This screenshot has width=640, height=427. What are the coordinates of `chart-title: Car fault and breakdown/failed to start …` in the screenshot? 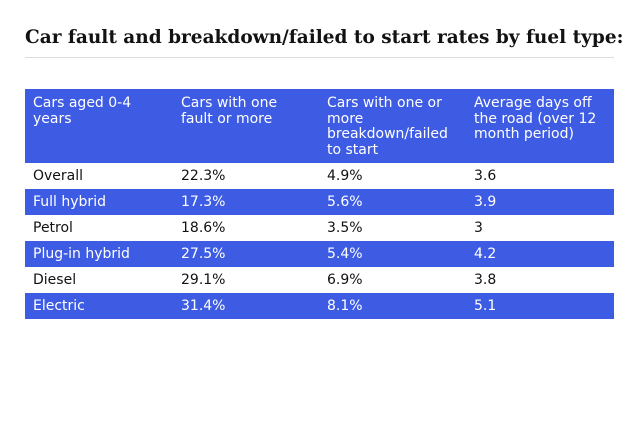 It's located at (324, 37).